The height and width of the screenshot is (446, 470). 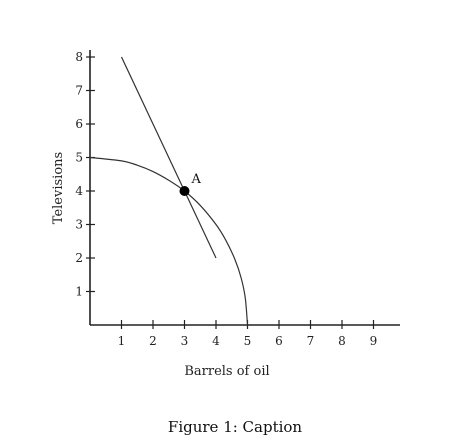 What do you see at coordinates (79, 124) in the screenshot?
I see `y-tick-label: 6` at bounding box center [79, 124].